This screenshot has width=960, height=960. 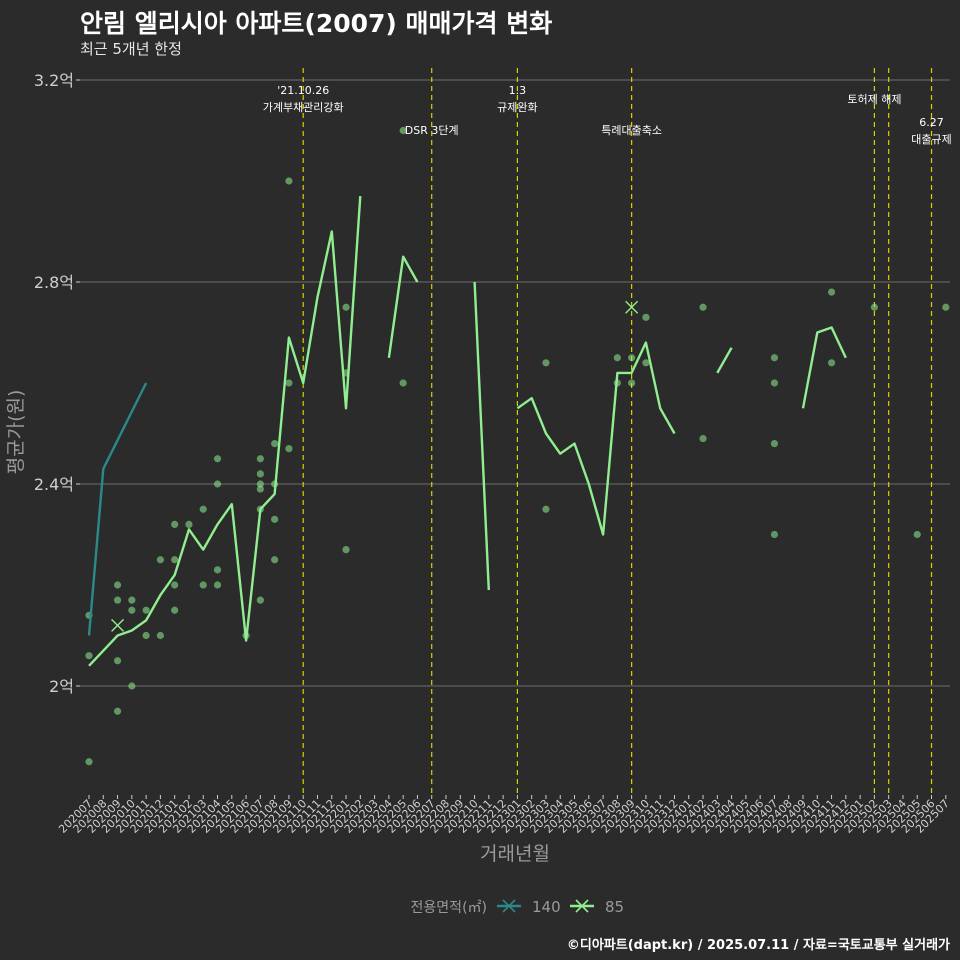 I want to click on y-tick-label: 3.2억, so click(x=54, y=80).